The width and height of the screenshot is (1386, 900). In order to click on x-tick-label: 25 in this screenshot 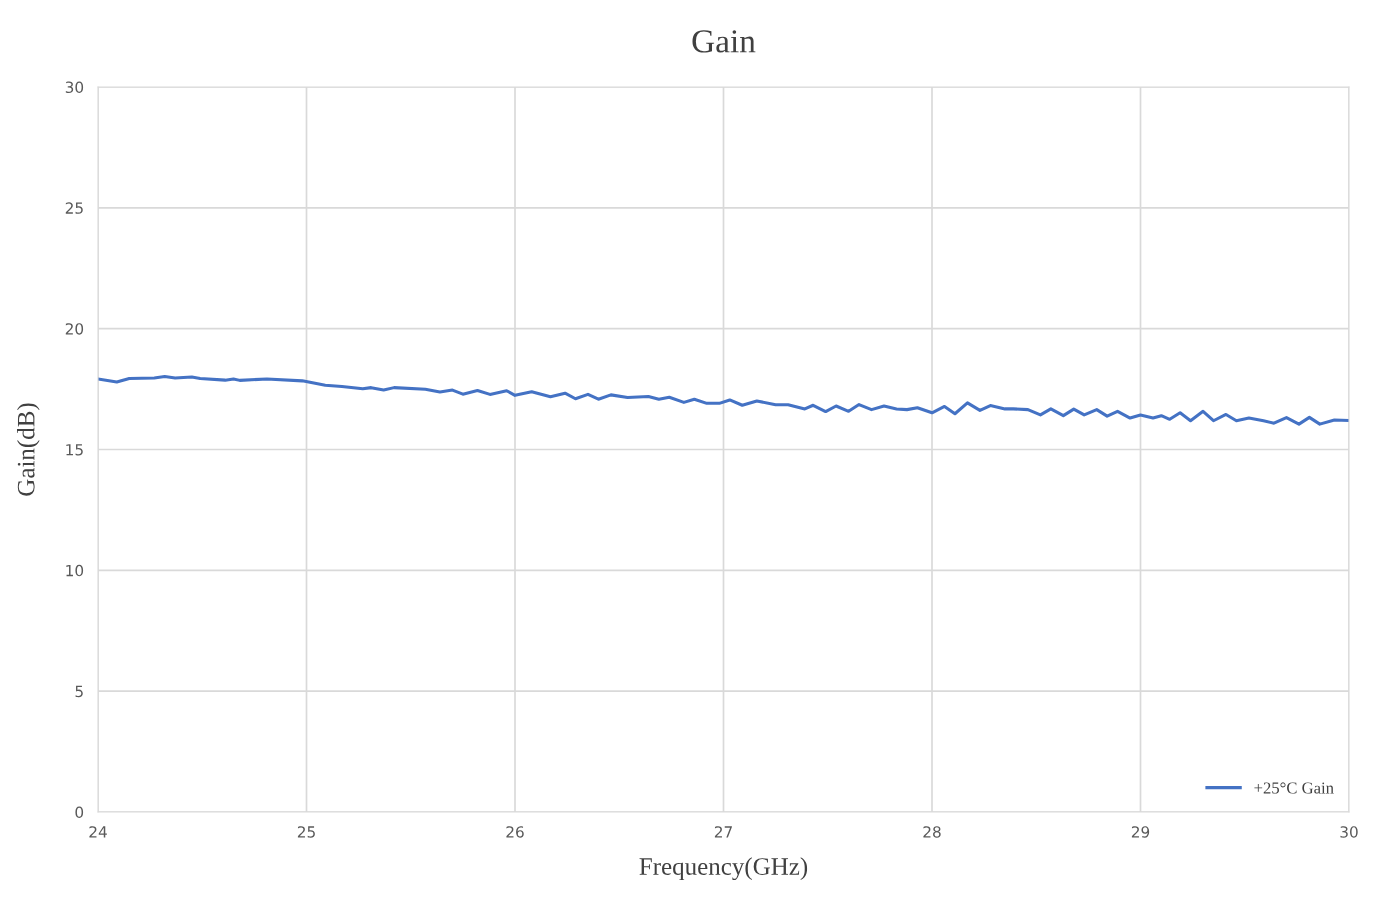, I will do `click(306, 832)`.